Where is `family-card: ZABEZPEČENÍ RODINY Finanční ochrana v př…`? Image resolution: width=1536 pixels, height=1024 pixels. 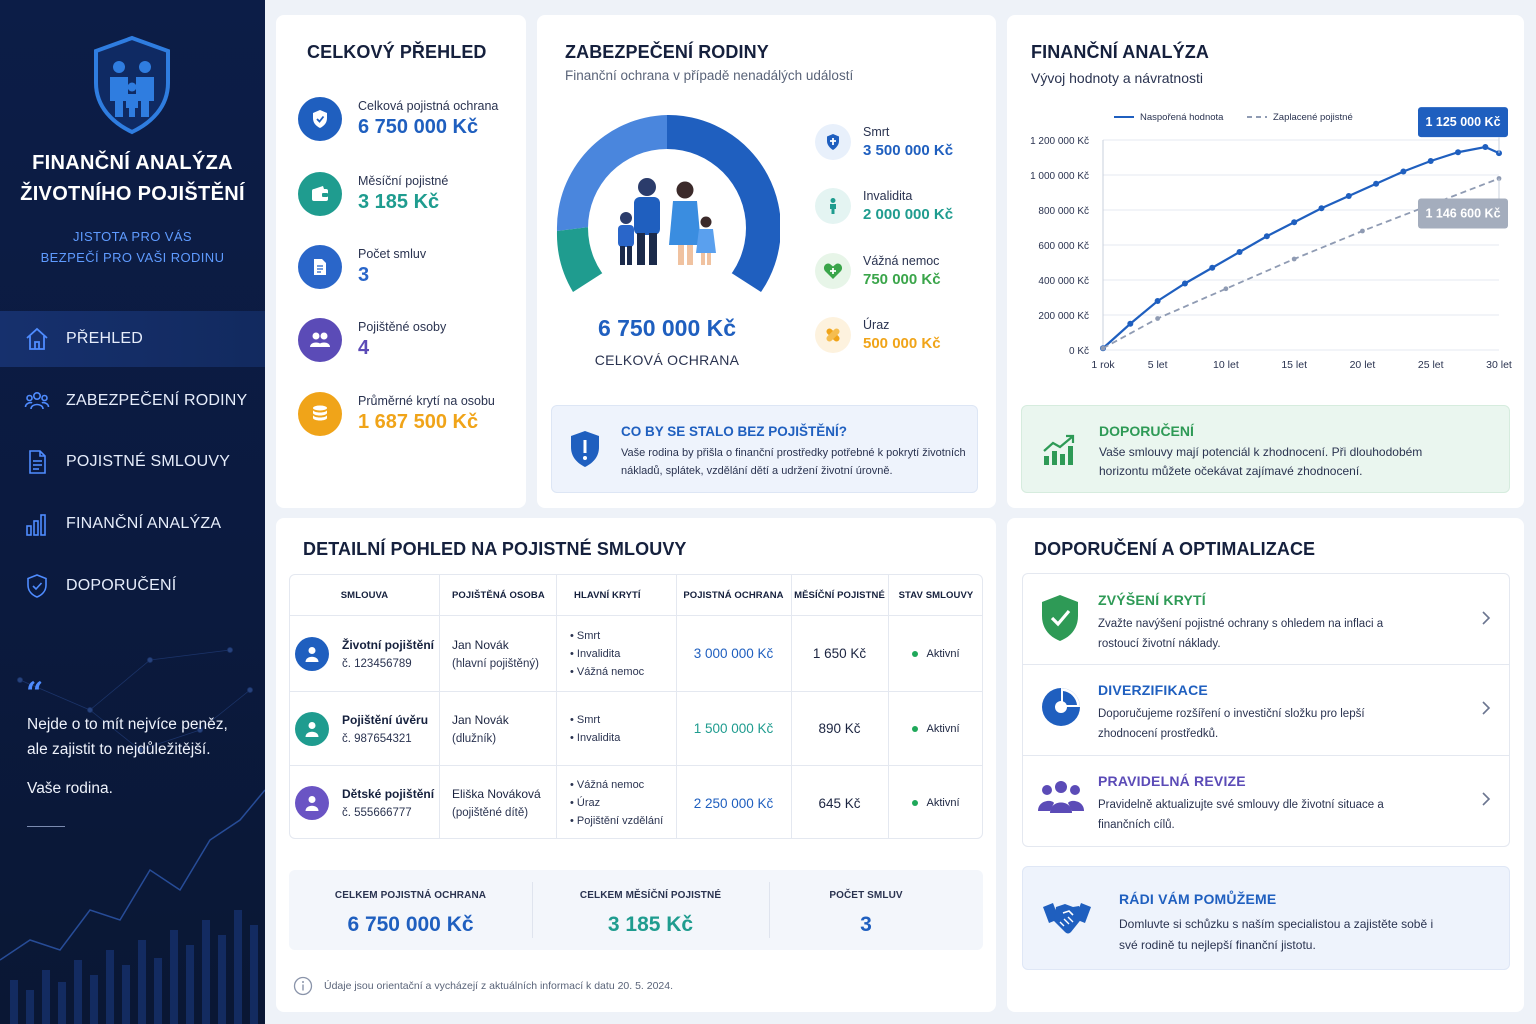
family-card: ZABEZPEČENÍ RODINY Finanční ochrana v př… is located at coordinates (766, 261).